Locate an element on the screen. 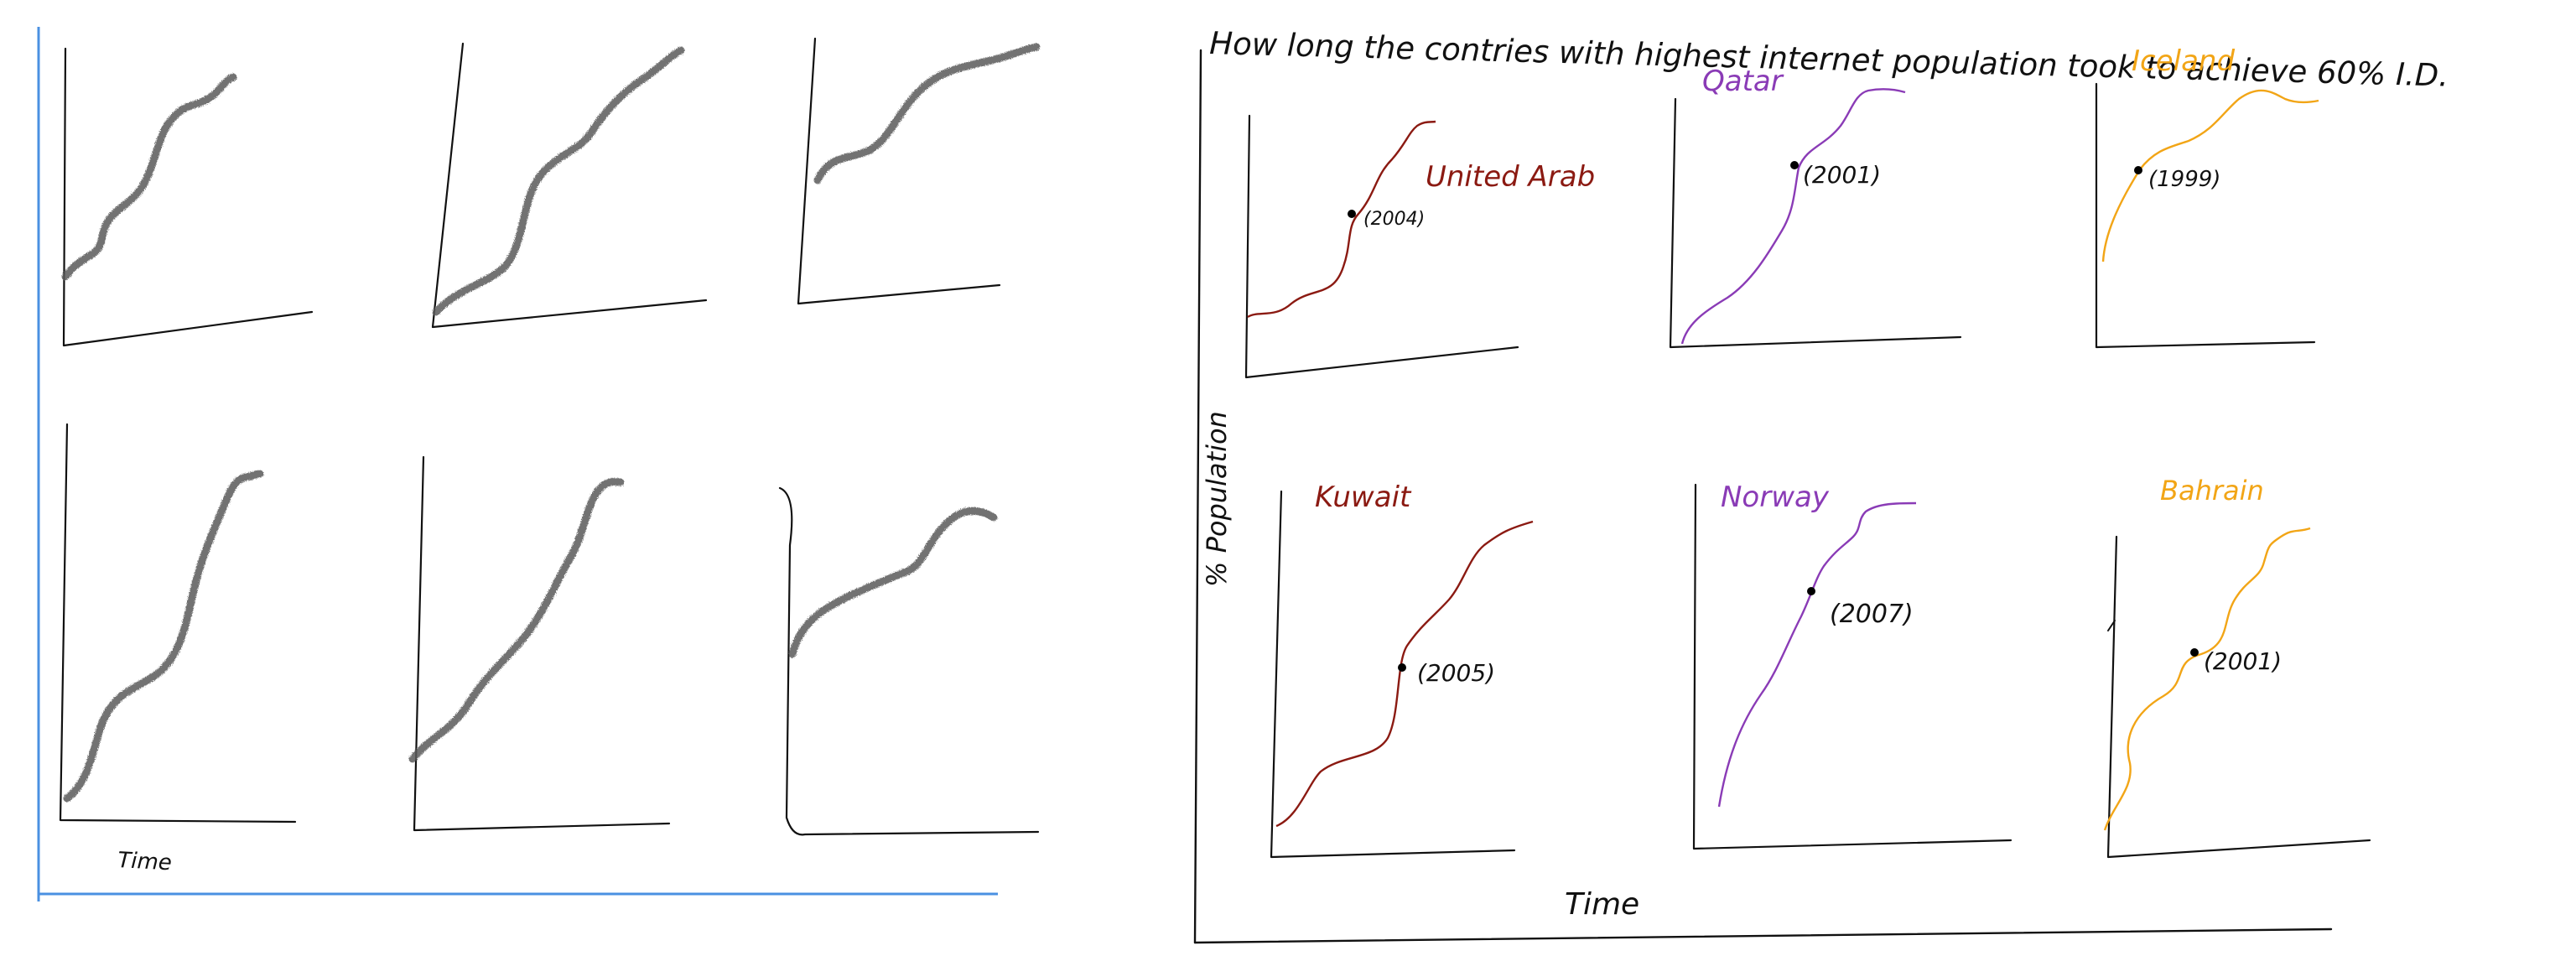  sketch-6-curve is located at coordinates (893, 582).